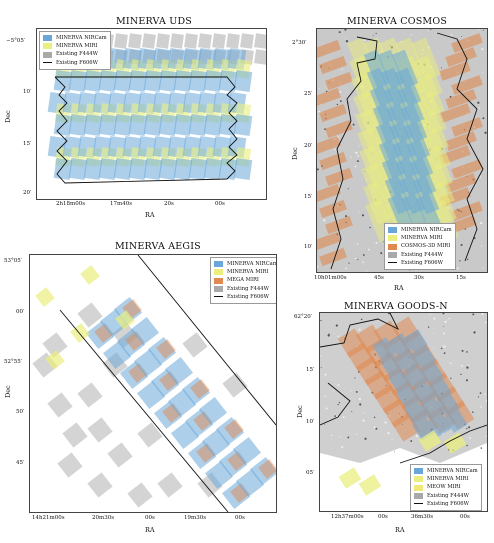 The height and width of the screenshot is (543, 494). Describe the element at coordinates (27, 92) in the screenshot. I see `uds-y-tick: 10′` at that location.